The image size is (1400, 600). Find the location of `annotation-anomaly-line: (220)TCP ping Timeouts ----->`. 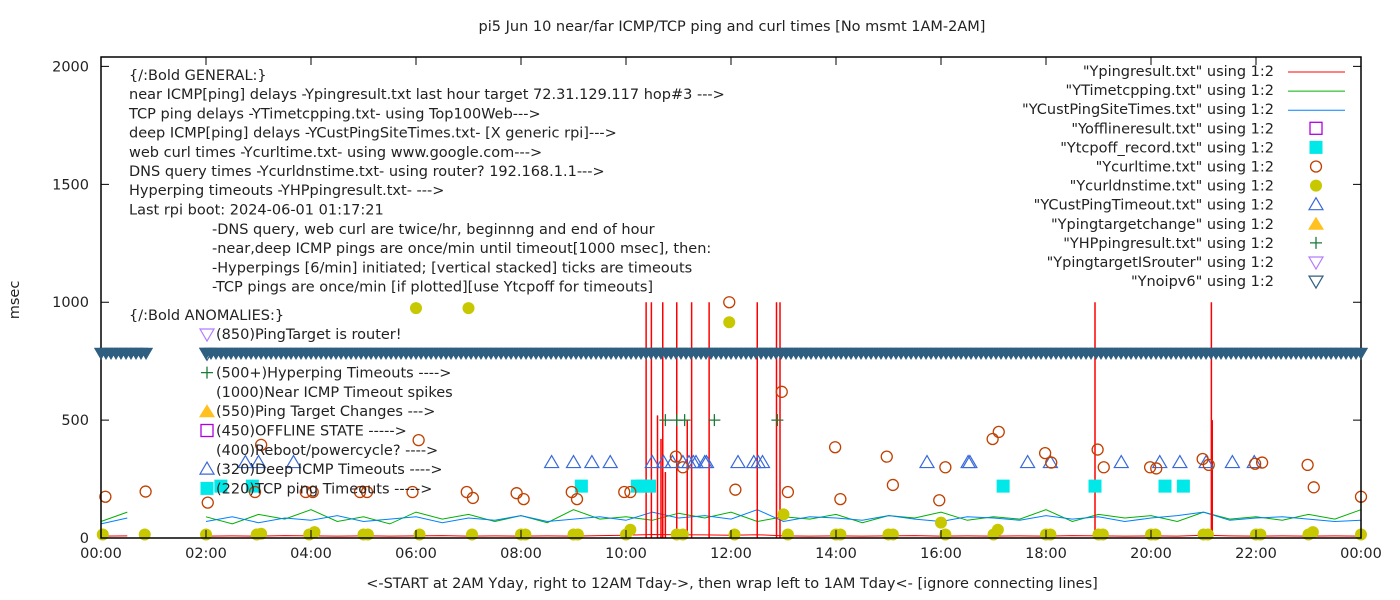

annotation-anomaly-line: (220)TCP ping Timeouts -----> is located at coordinates (324, 489).